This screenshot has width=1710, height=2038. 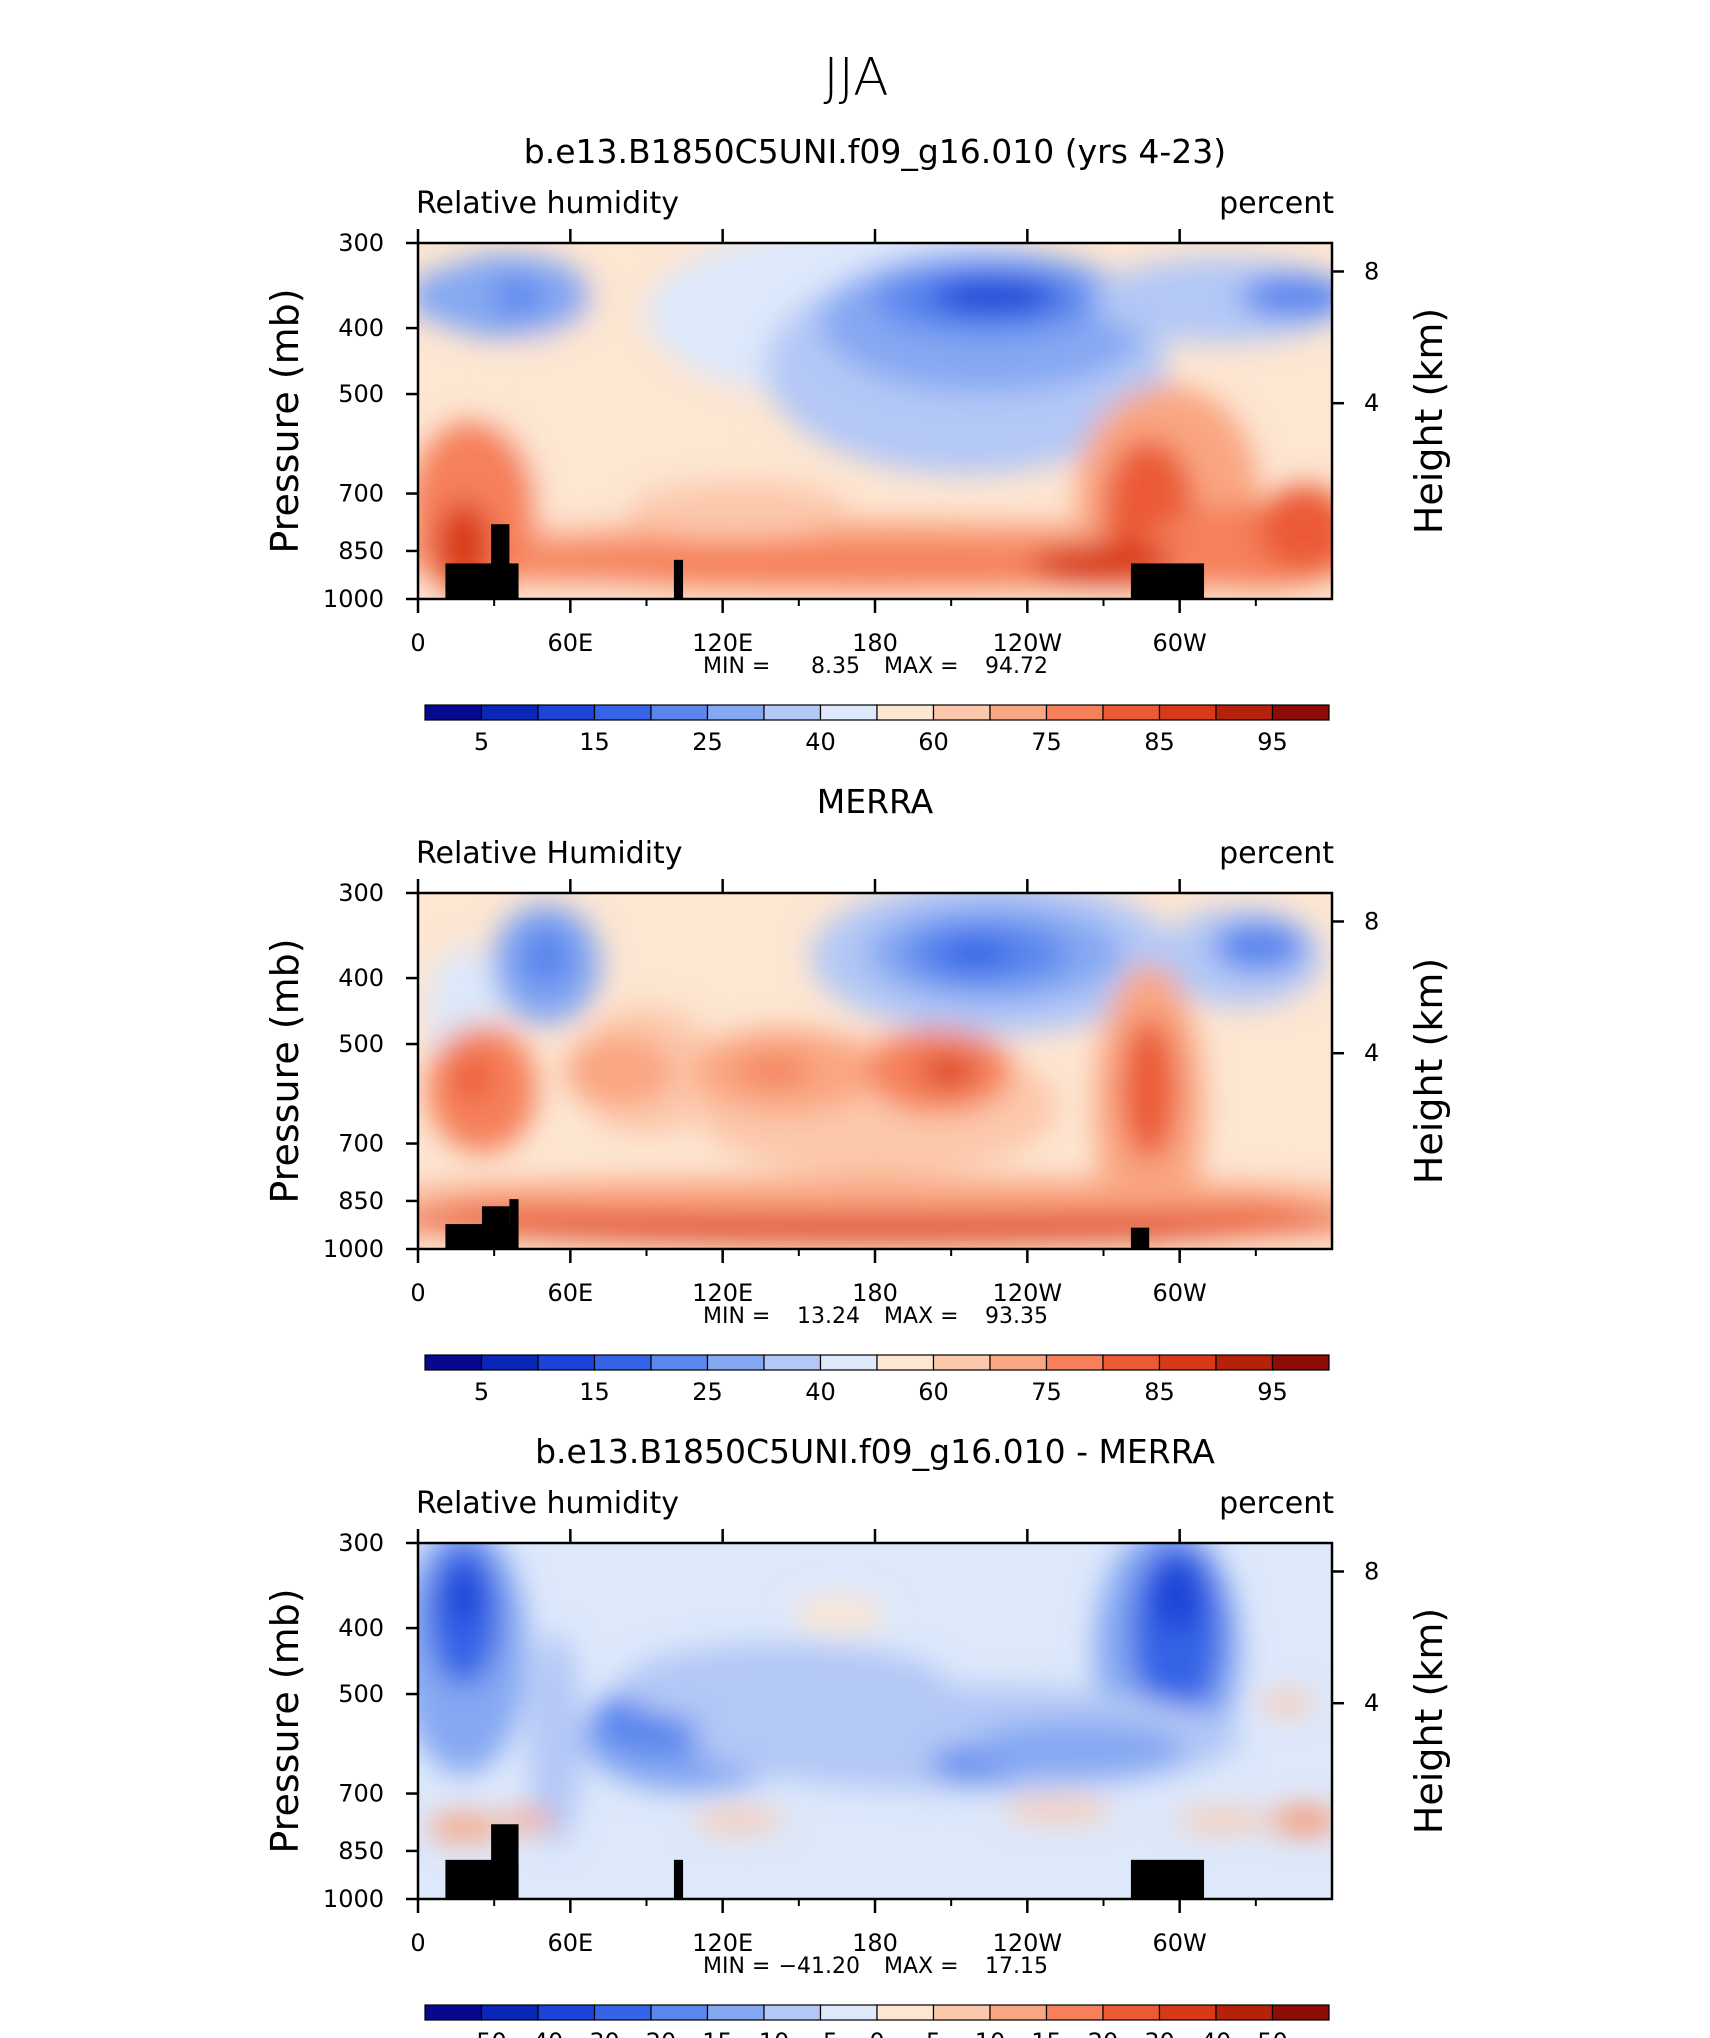 I want to click on colorbar-label: 50, so click(x=1272, y=2033).